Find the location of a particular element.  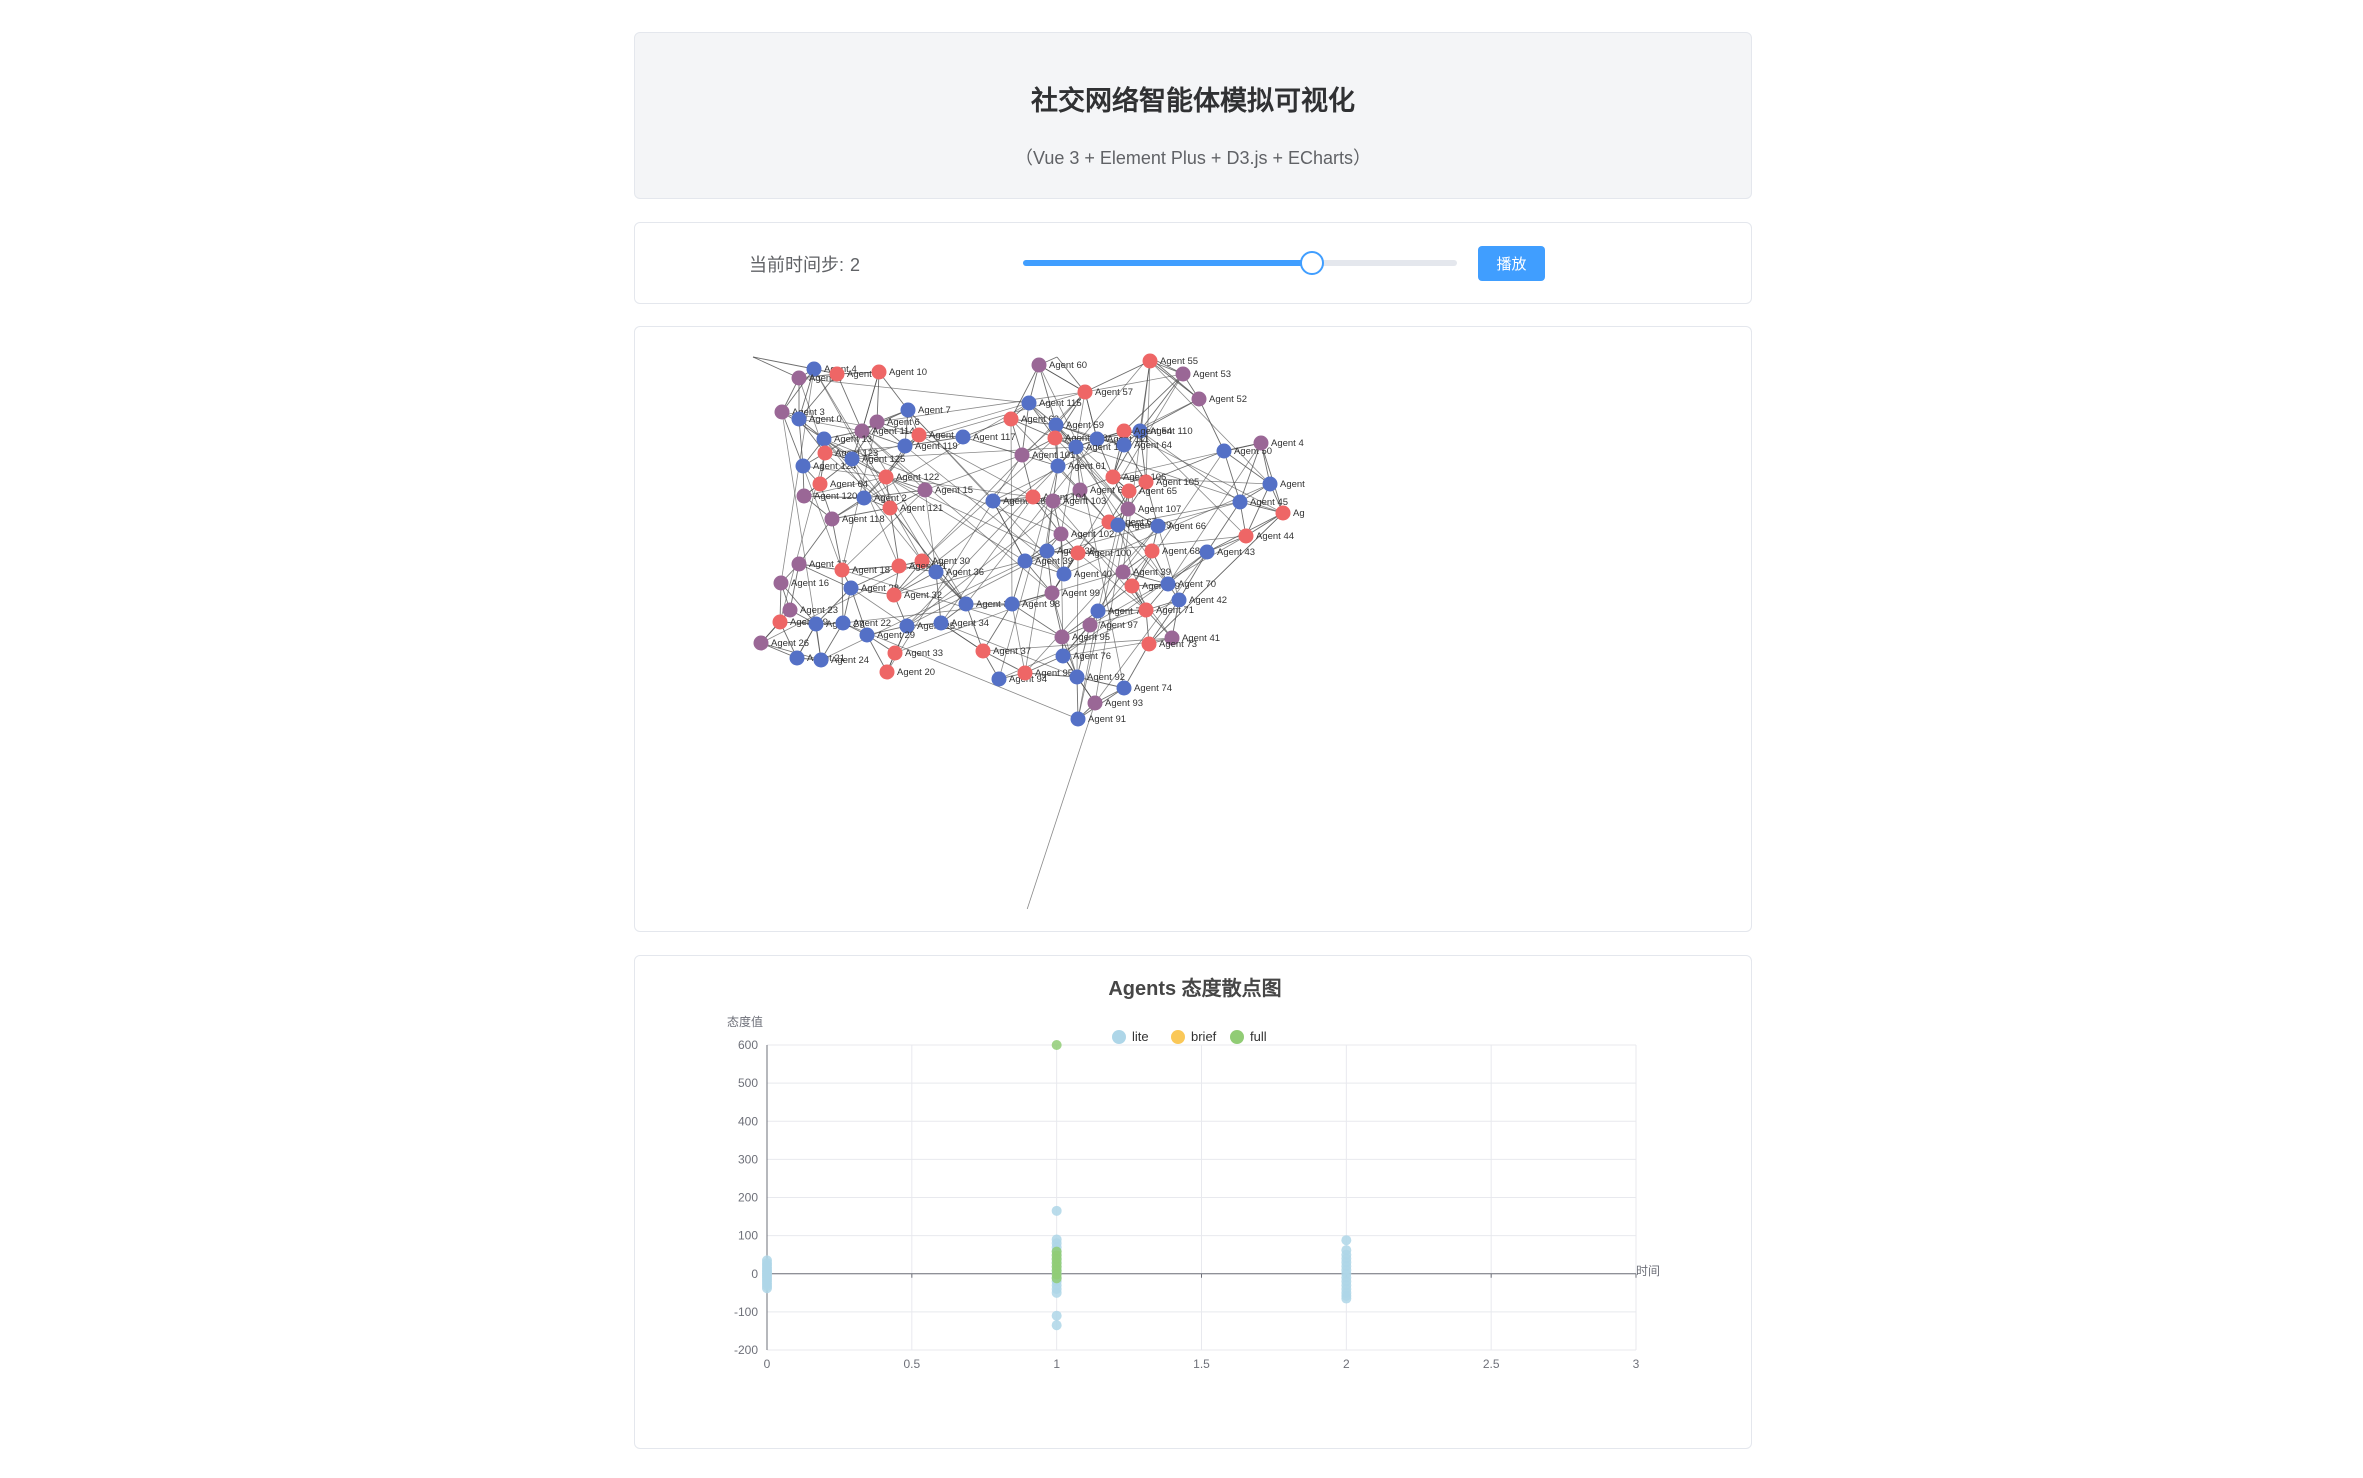

network-node: Agent 112 is located at coordinates (1098, 447).